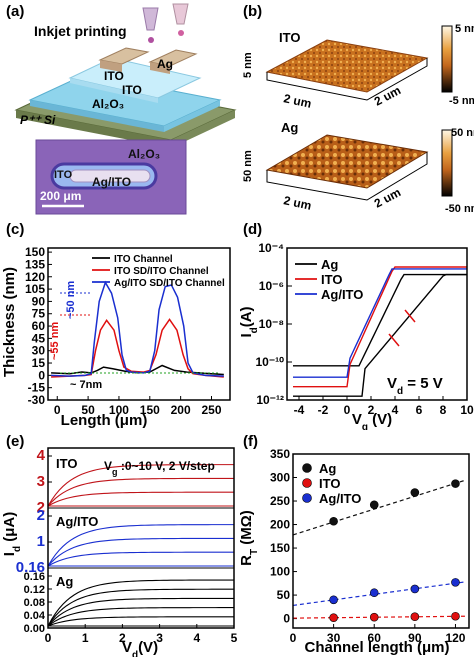  What do you see at coordinates (38, 120) in the screenshot?
I see `layer-si: P⁺⁺ Si` at bounding box center [38, 120].